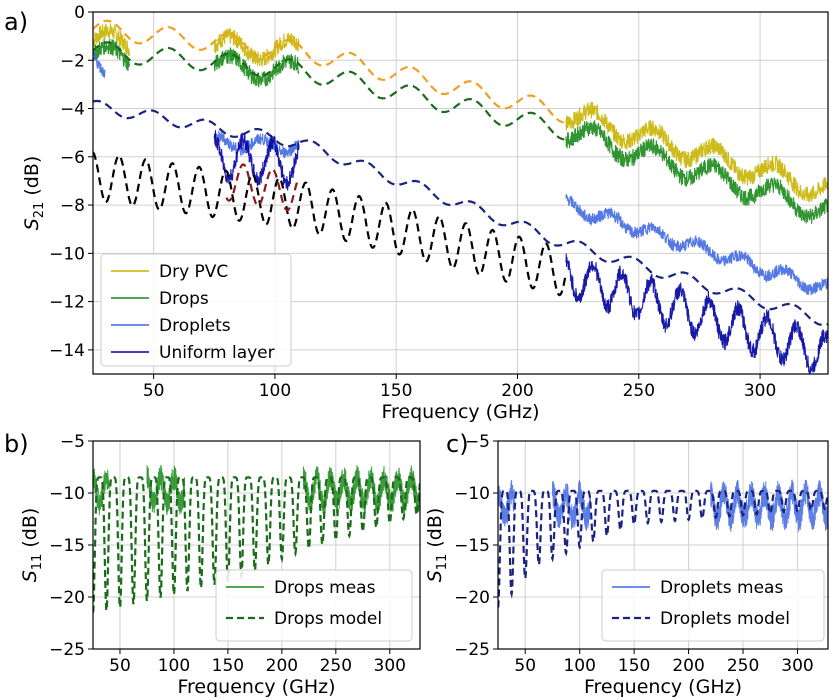 This screenshot has width=833, height=699. Describe the element at coordinates (328, 619) in the screenshot. I see `legend-label: Drops model` at that location.